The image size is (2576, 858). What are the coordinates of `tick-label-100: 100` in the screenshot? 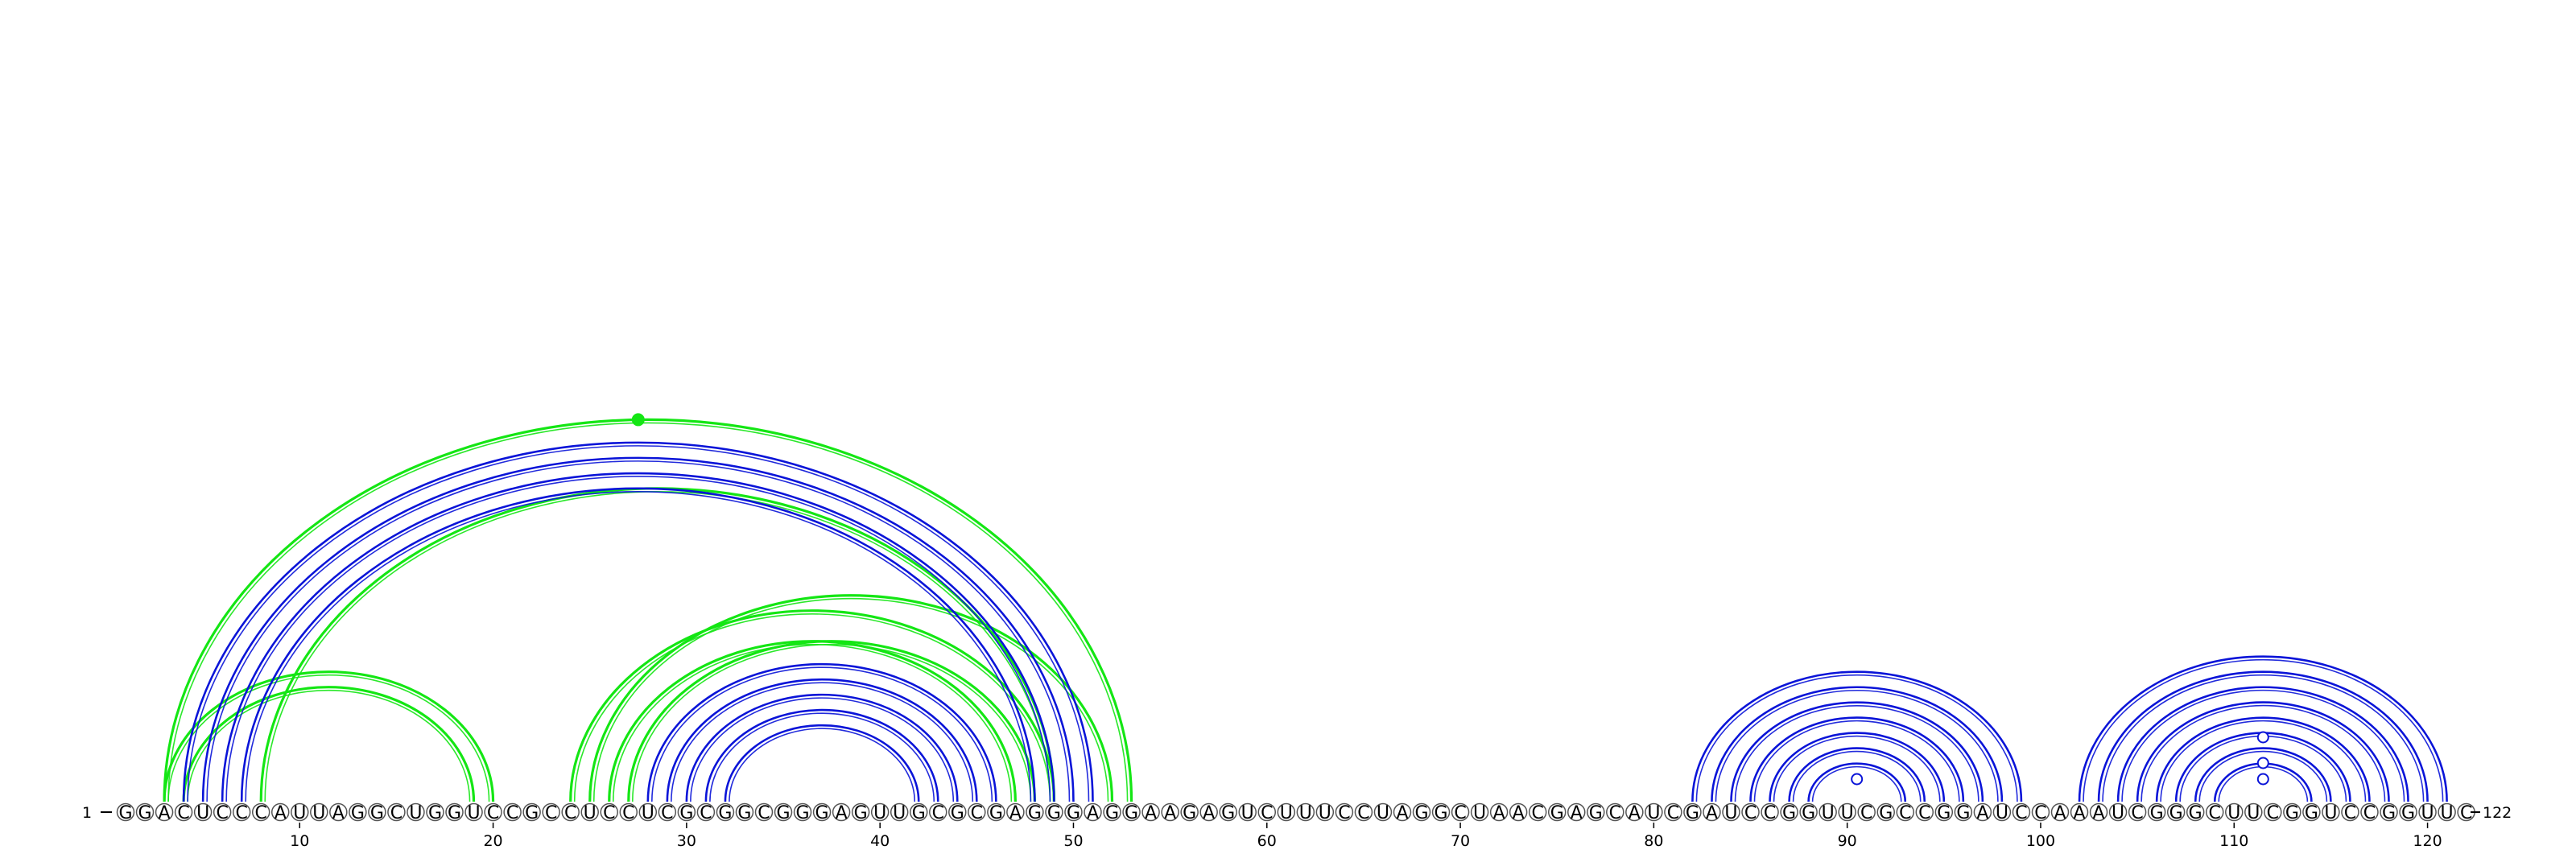 It's located at (2040, 841).